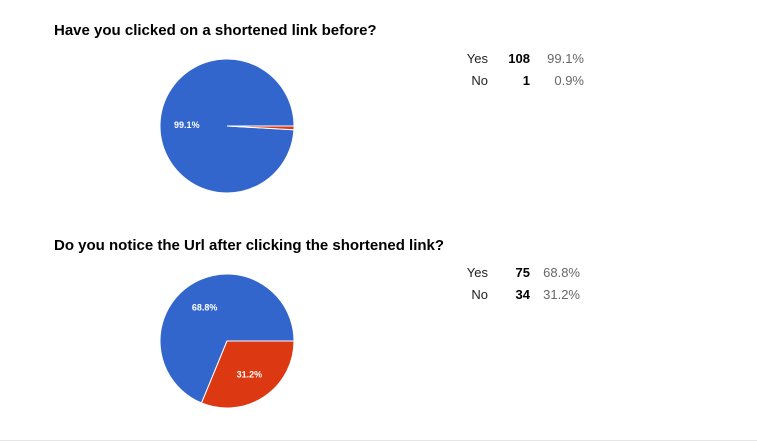 This screenshot has height=443, width=757. I want to click on response-count: 34, so click(522, 294).